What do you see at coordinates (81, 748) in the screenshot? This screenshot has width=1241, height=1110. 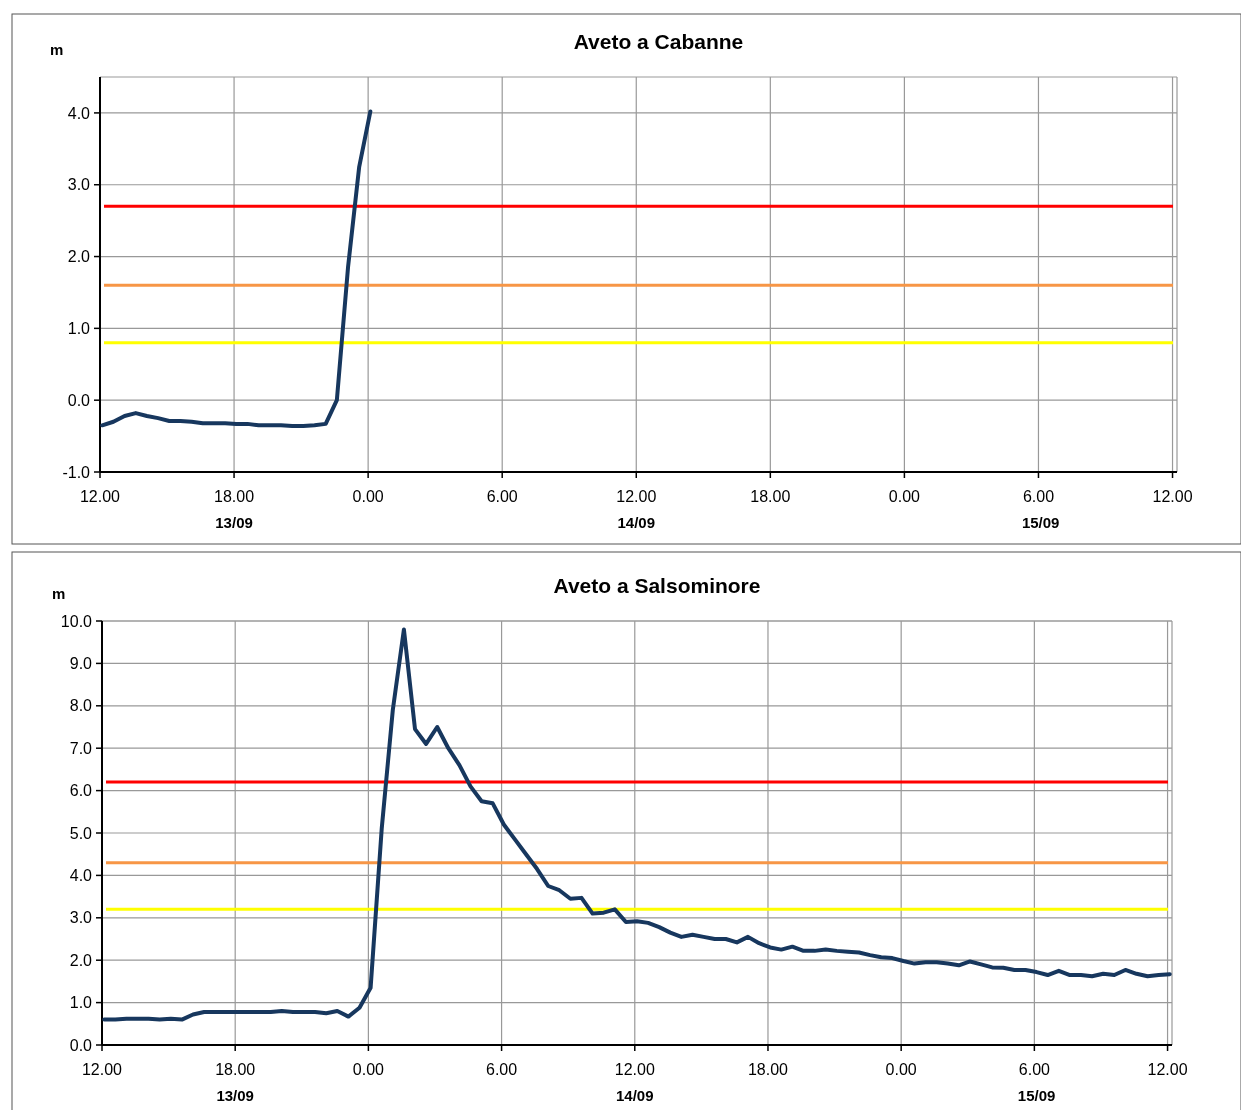 I see `y-tick-label: 7.0` at bounding box center [81, 748].